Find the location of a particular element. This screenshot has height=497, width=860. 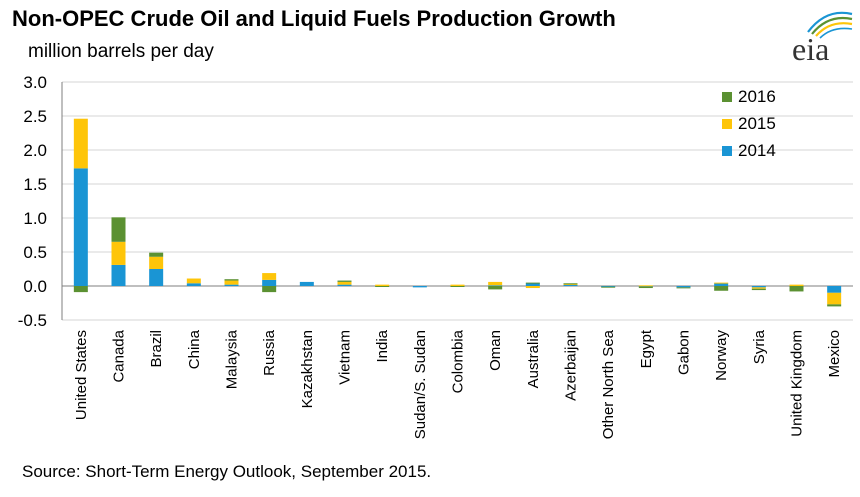

x-tick-label: Azerbaijan is located at coordinates (571, 365).